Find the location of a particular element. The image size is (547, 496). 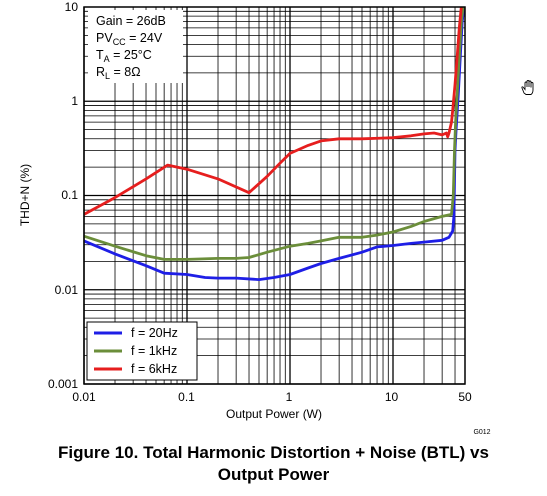

legend-label-6khz: f = 6kHz is located at coordinates (154, 369).